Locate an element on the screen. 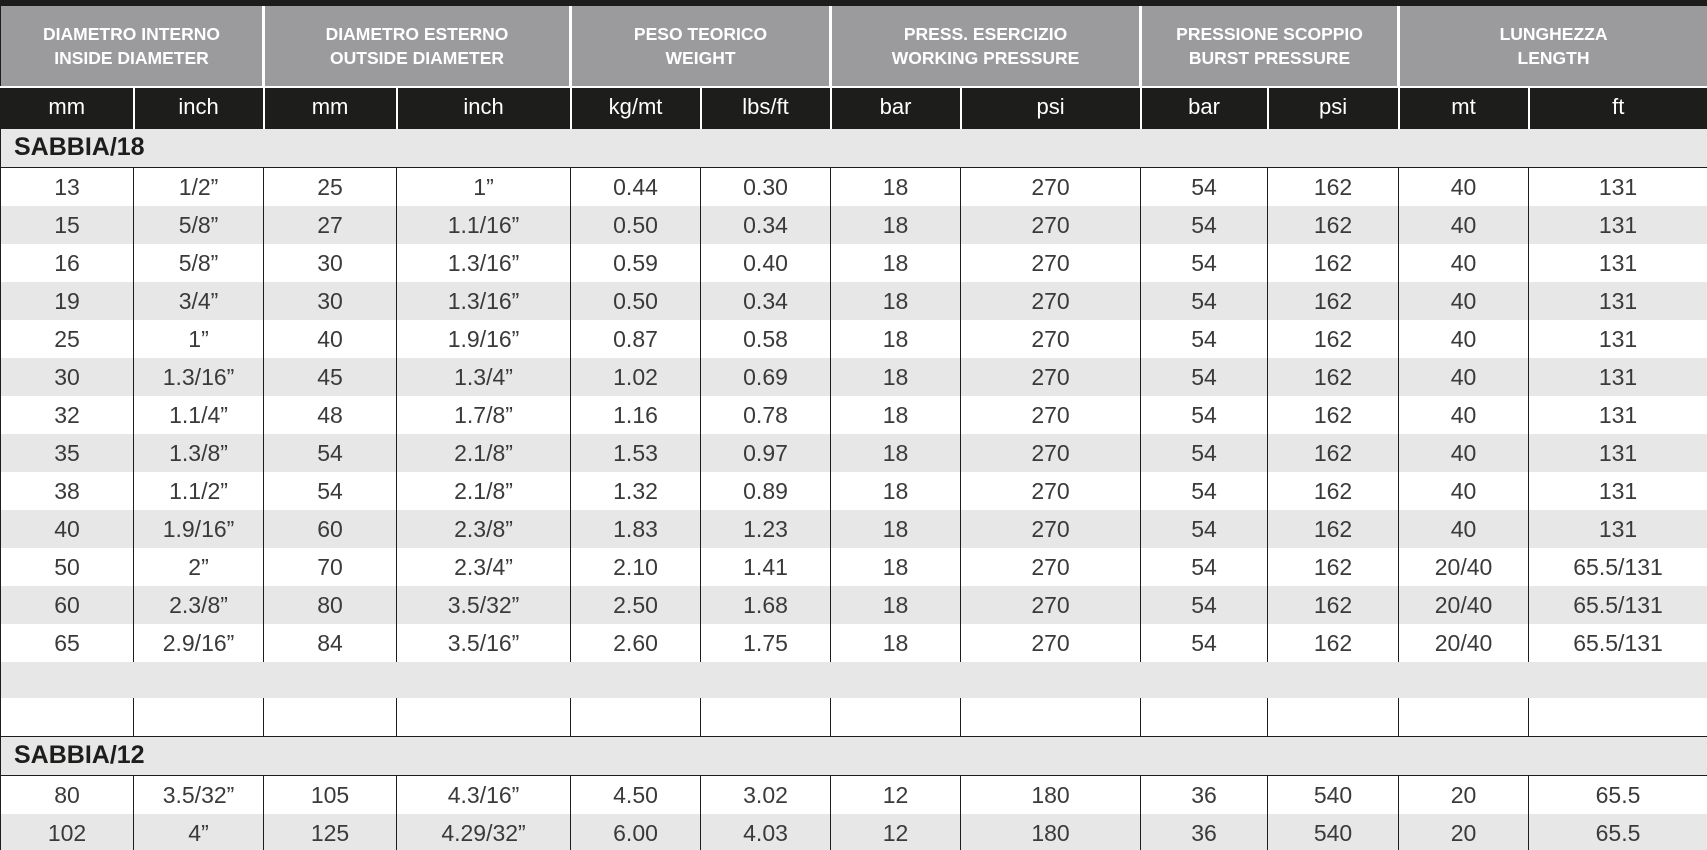  table-cell: 1.32 is located at coordinates (635, 491).